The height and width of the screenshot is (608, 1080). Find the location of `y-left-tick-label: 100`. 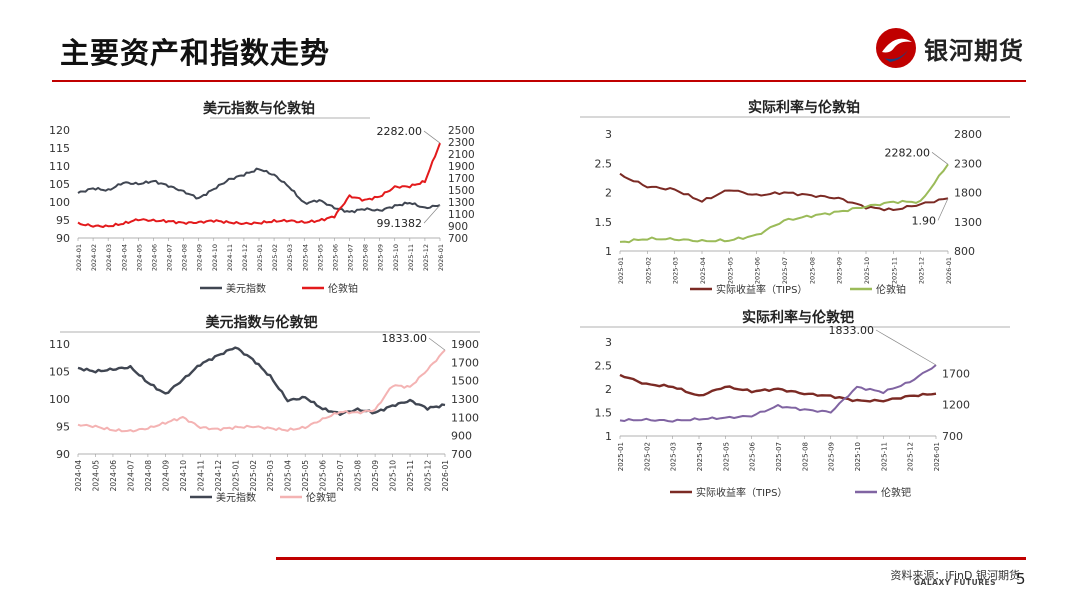

y-left-tick-label: 100 is located at coordinates (59, 399).